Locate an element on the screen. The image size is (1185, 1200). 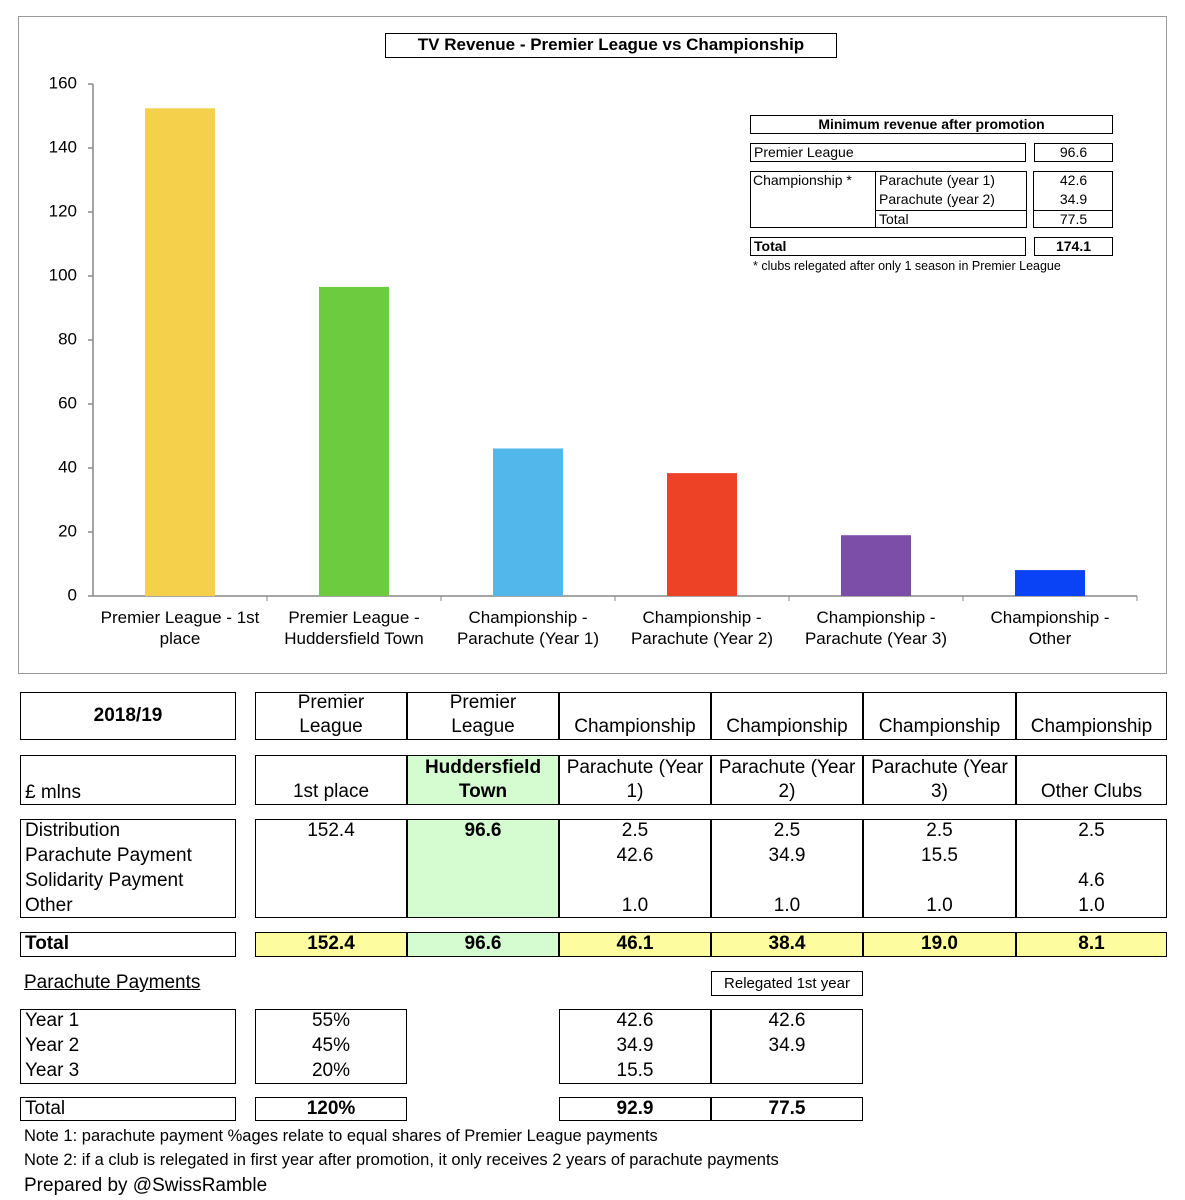
cell-value: 34.9 is located at coordinates (787, 855).